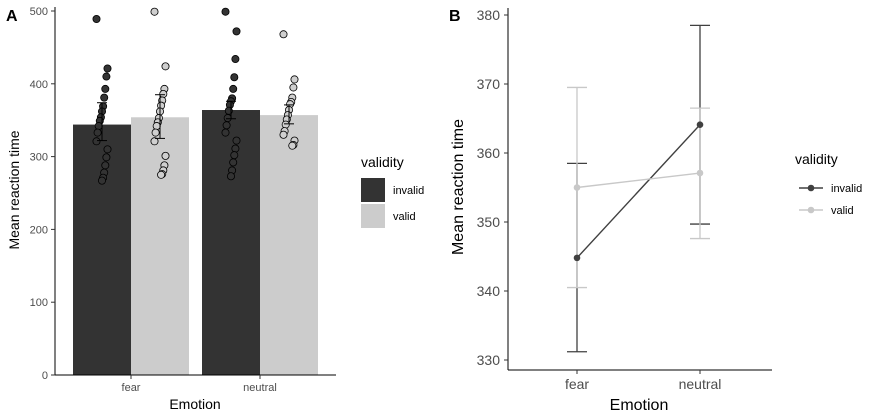  Describe the element at coordinates (39, 85) in the screenshot. I see `y-tick-label: 400` at that location.